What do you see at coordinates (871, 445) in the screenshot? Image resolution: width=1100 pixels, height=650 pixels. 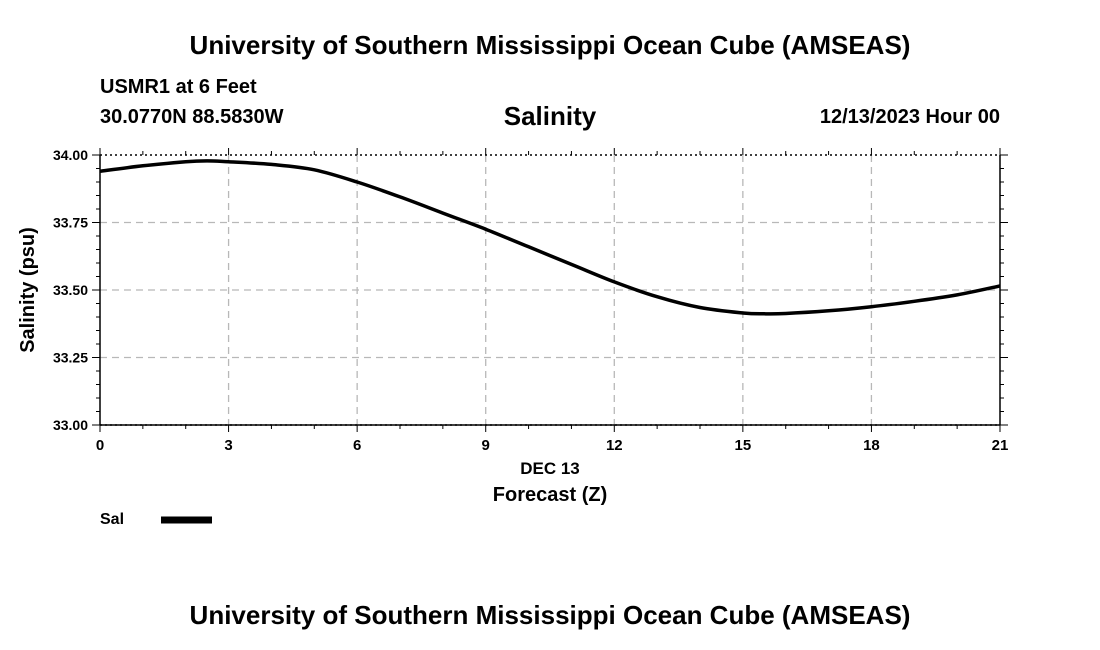 I see `x-tick-label: 18` at bounding box center [871, 445].